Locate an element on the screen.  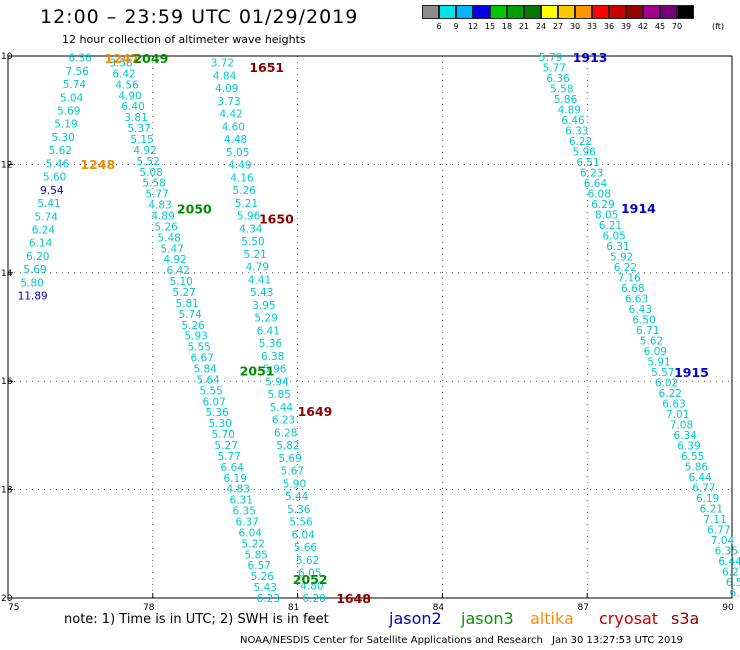
wave-height-value: 6.04 is located at coordinates (251, 533).